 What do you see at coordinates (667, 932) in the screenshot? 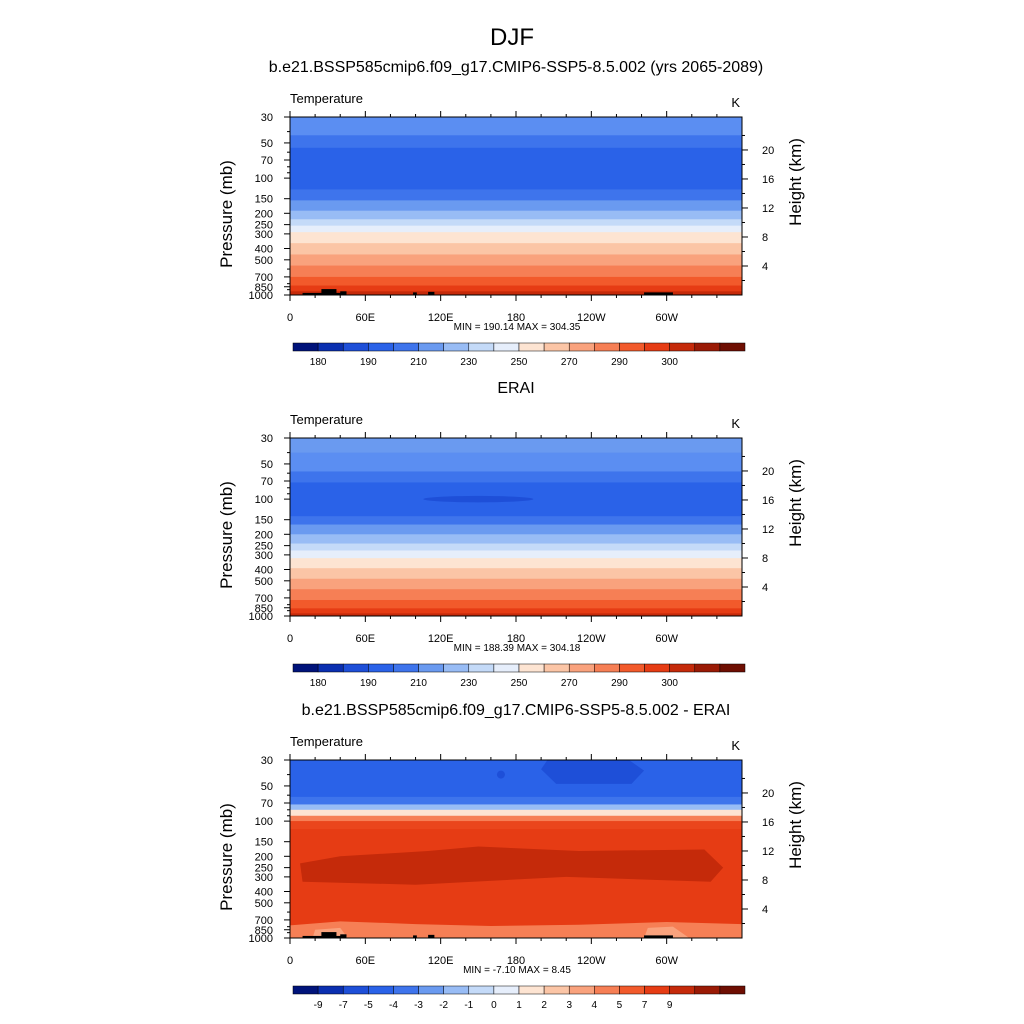
I see `surface-patch` at bounding box center [667, 932].